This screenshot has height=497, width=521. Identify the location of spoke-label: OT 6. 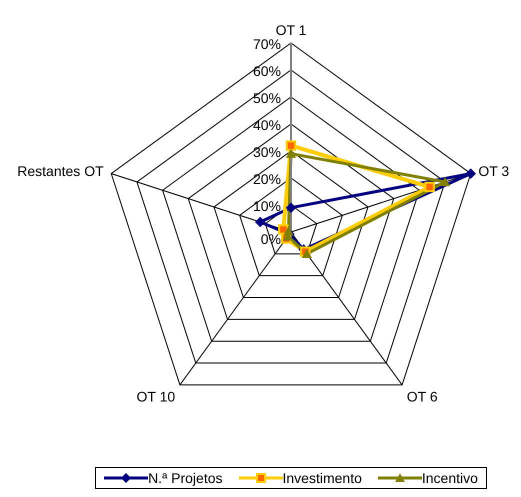
(422, 396).